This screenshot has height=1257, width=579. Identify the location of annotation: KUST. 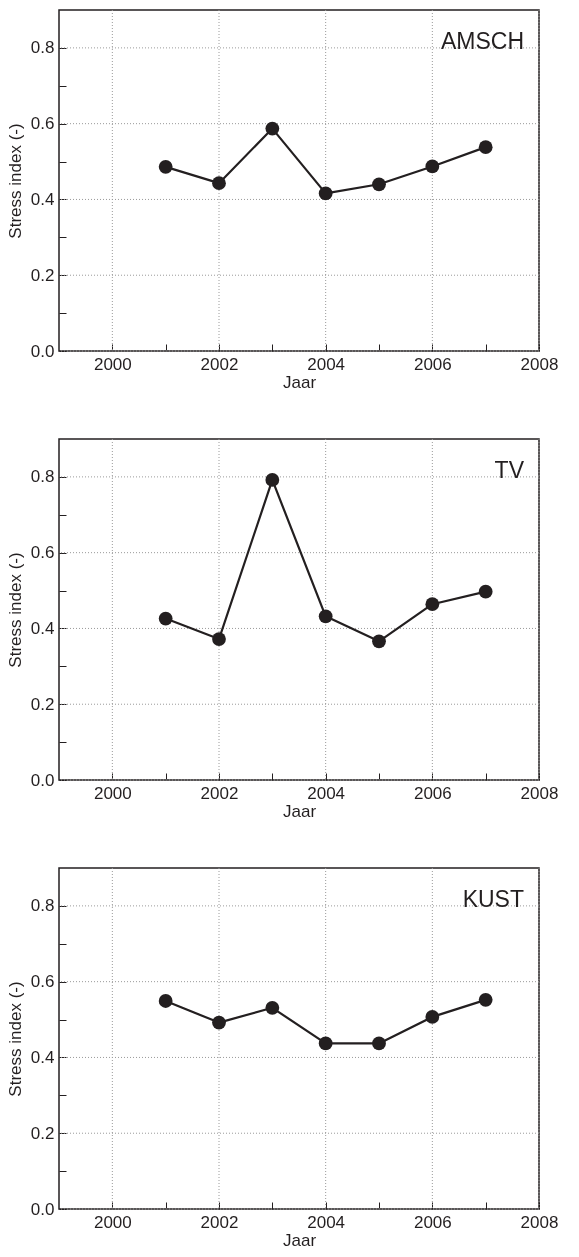
(493, 899).